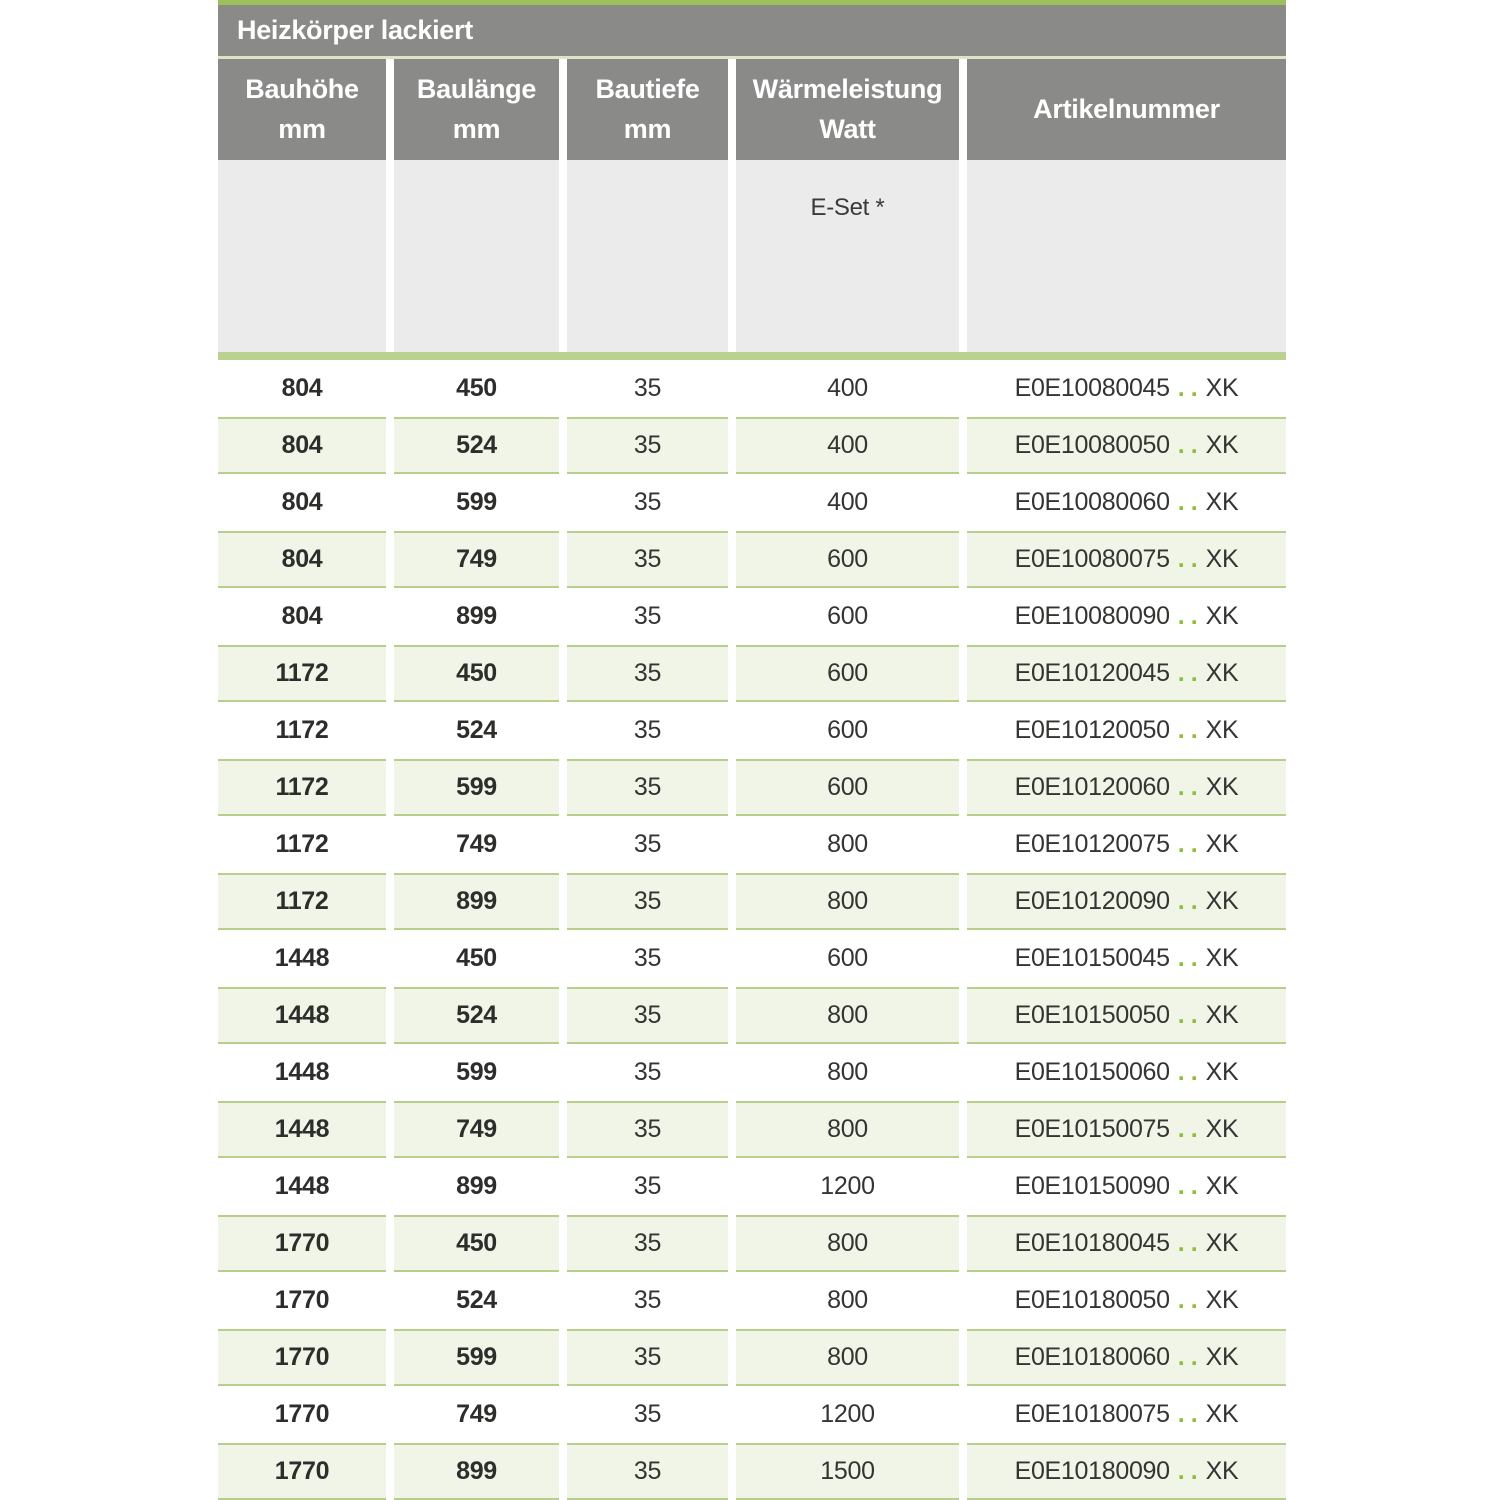  Describe the element at coordinates (1126, 787) in the screenshot. I see `cell-artikelnummer: E0E10120060.. XK` at that location.